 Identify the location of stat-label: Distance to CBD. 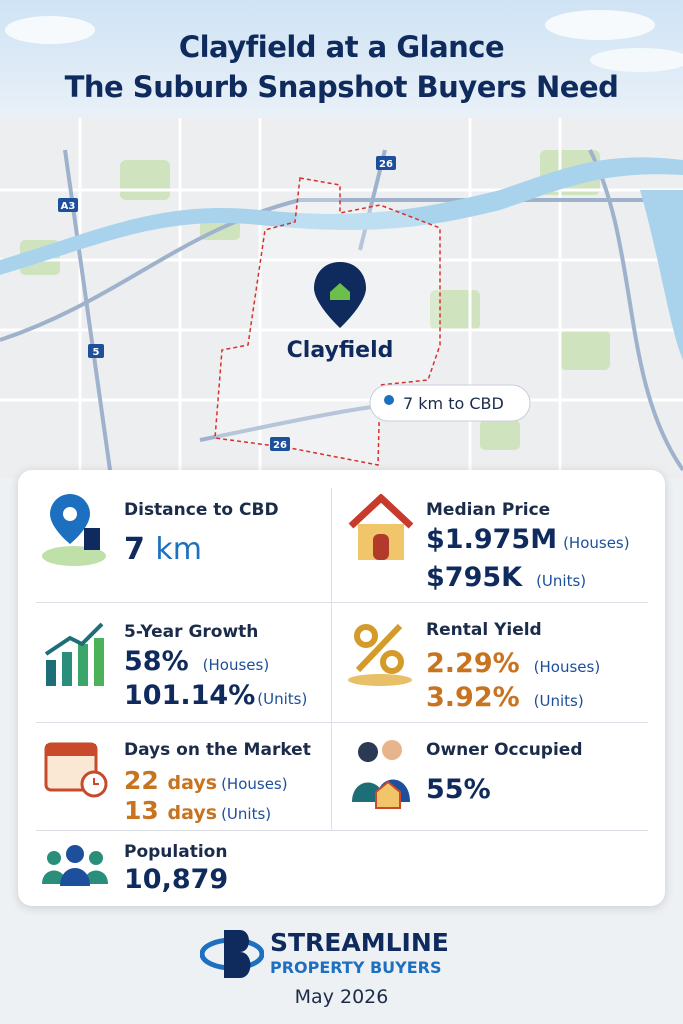
(201, 510).